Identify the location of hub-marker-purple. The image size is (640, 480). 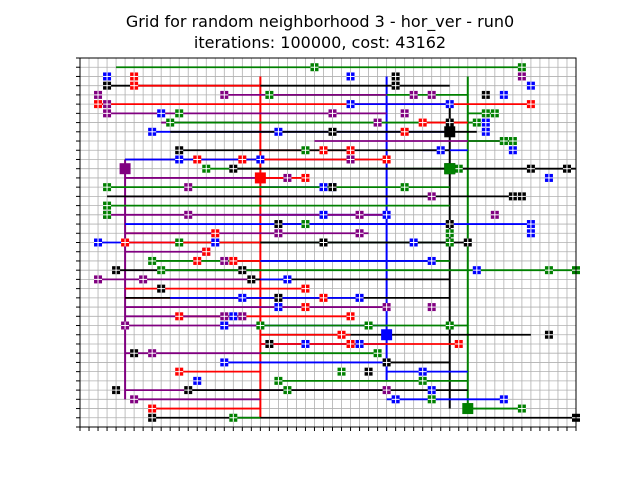
(125, 169).